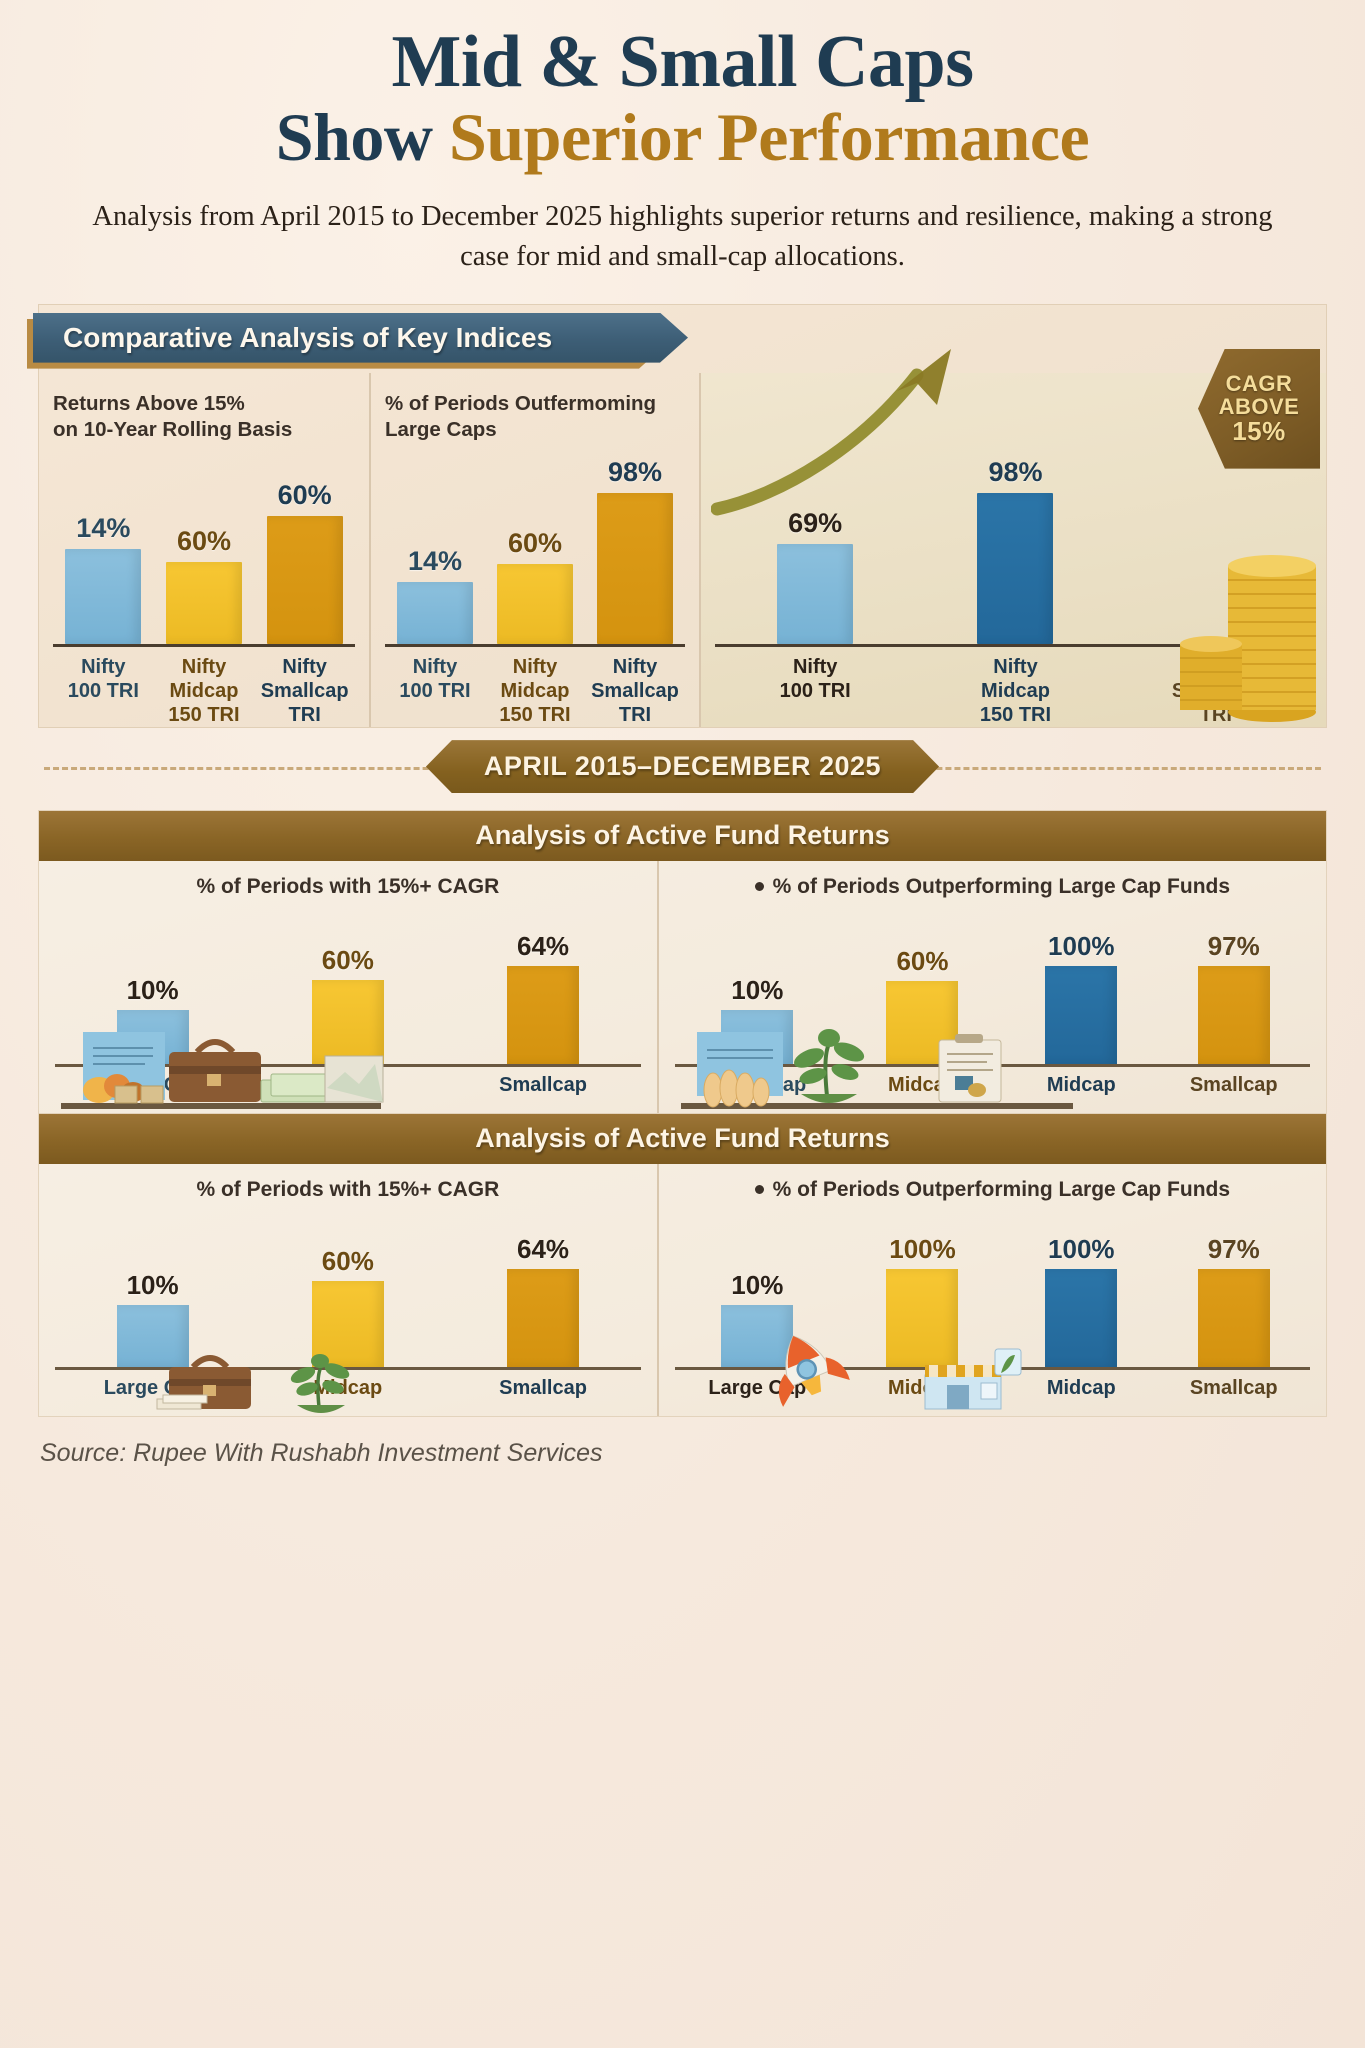  What do you see at coordinates (1248, 638) in the screenshot?
I see `coin-stack-icon` at bounding box center [1248, 638].